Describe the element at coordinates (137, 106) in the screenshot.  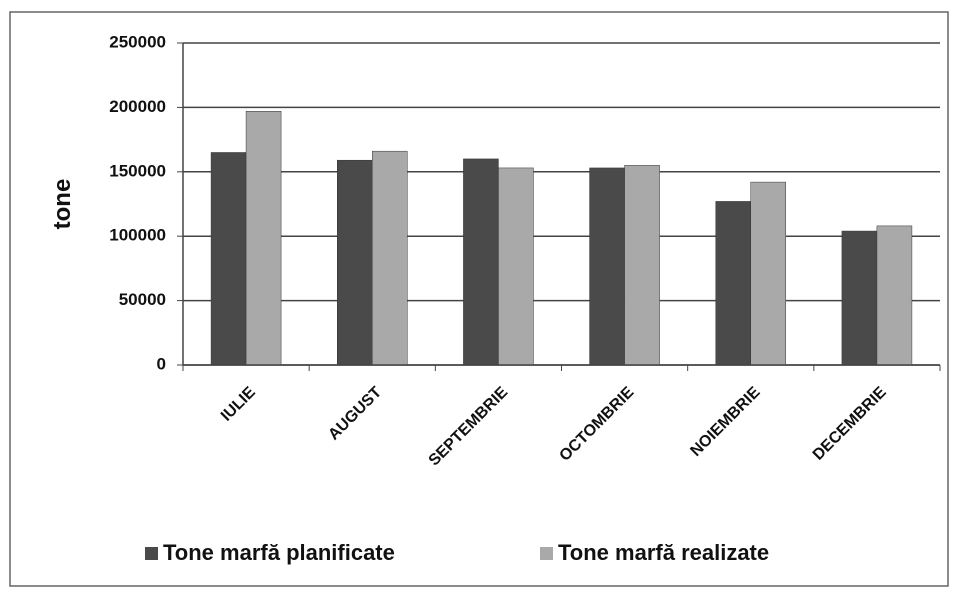
I see `y-tick-label: 200000` at that location.